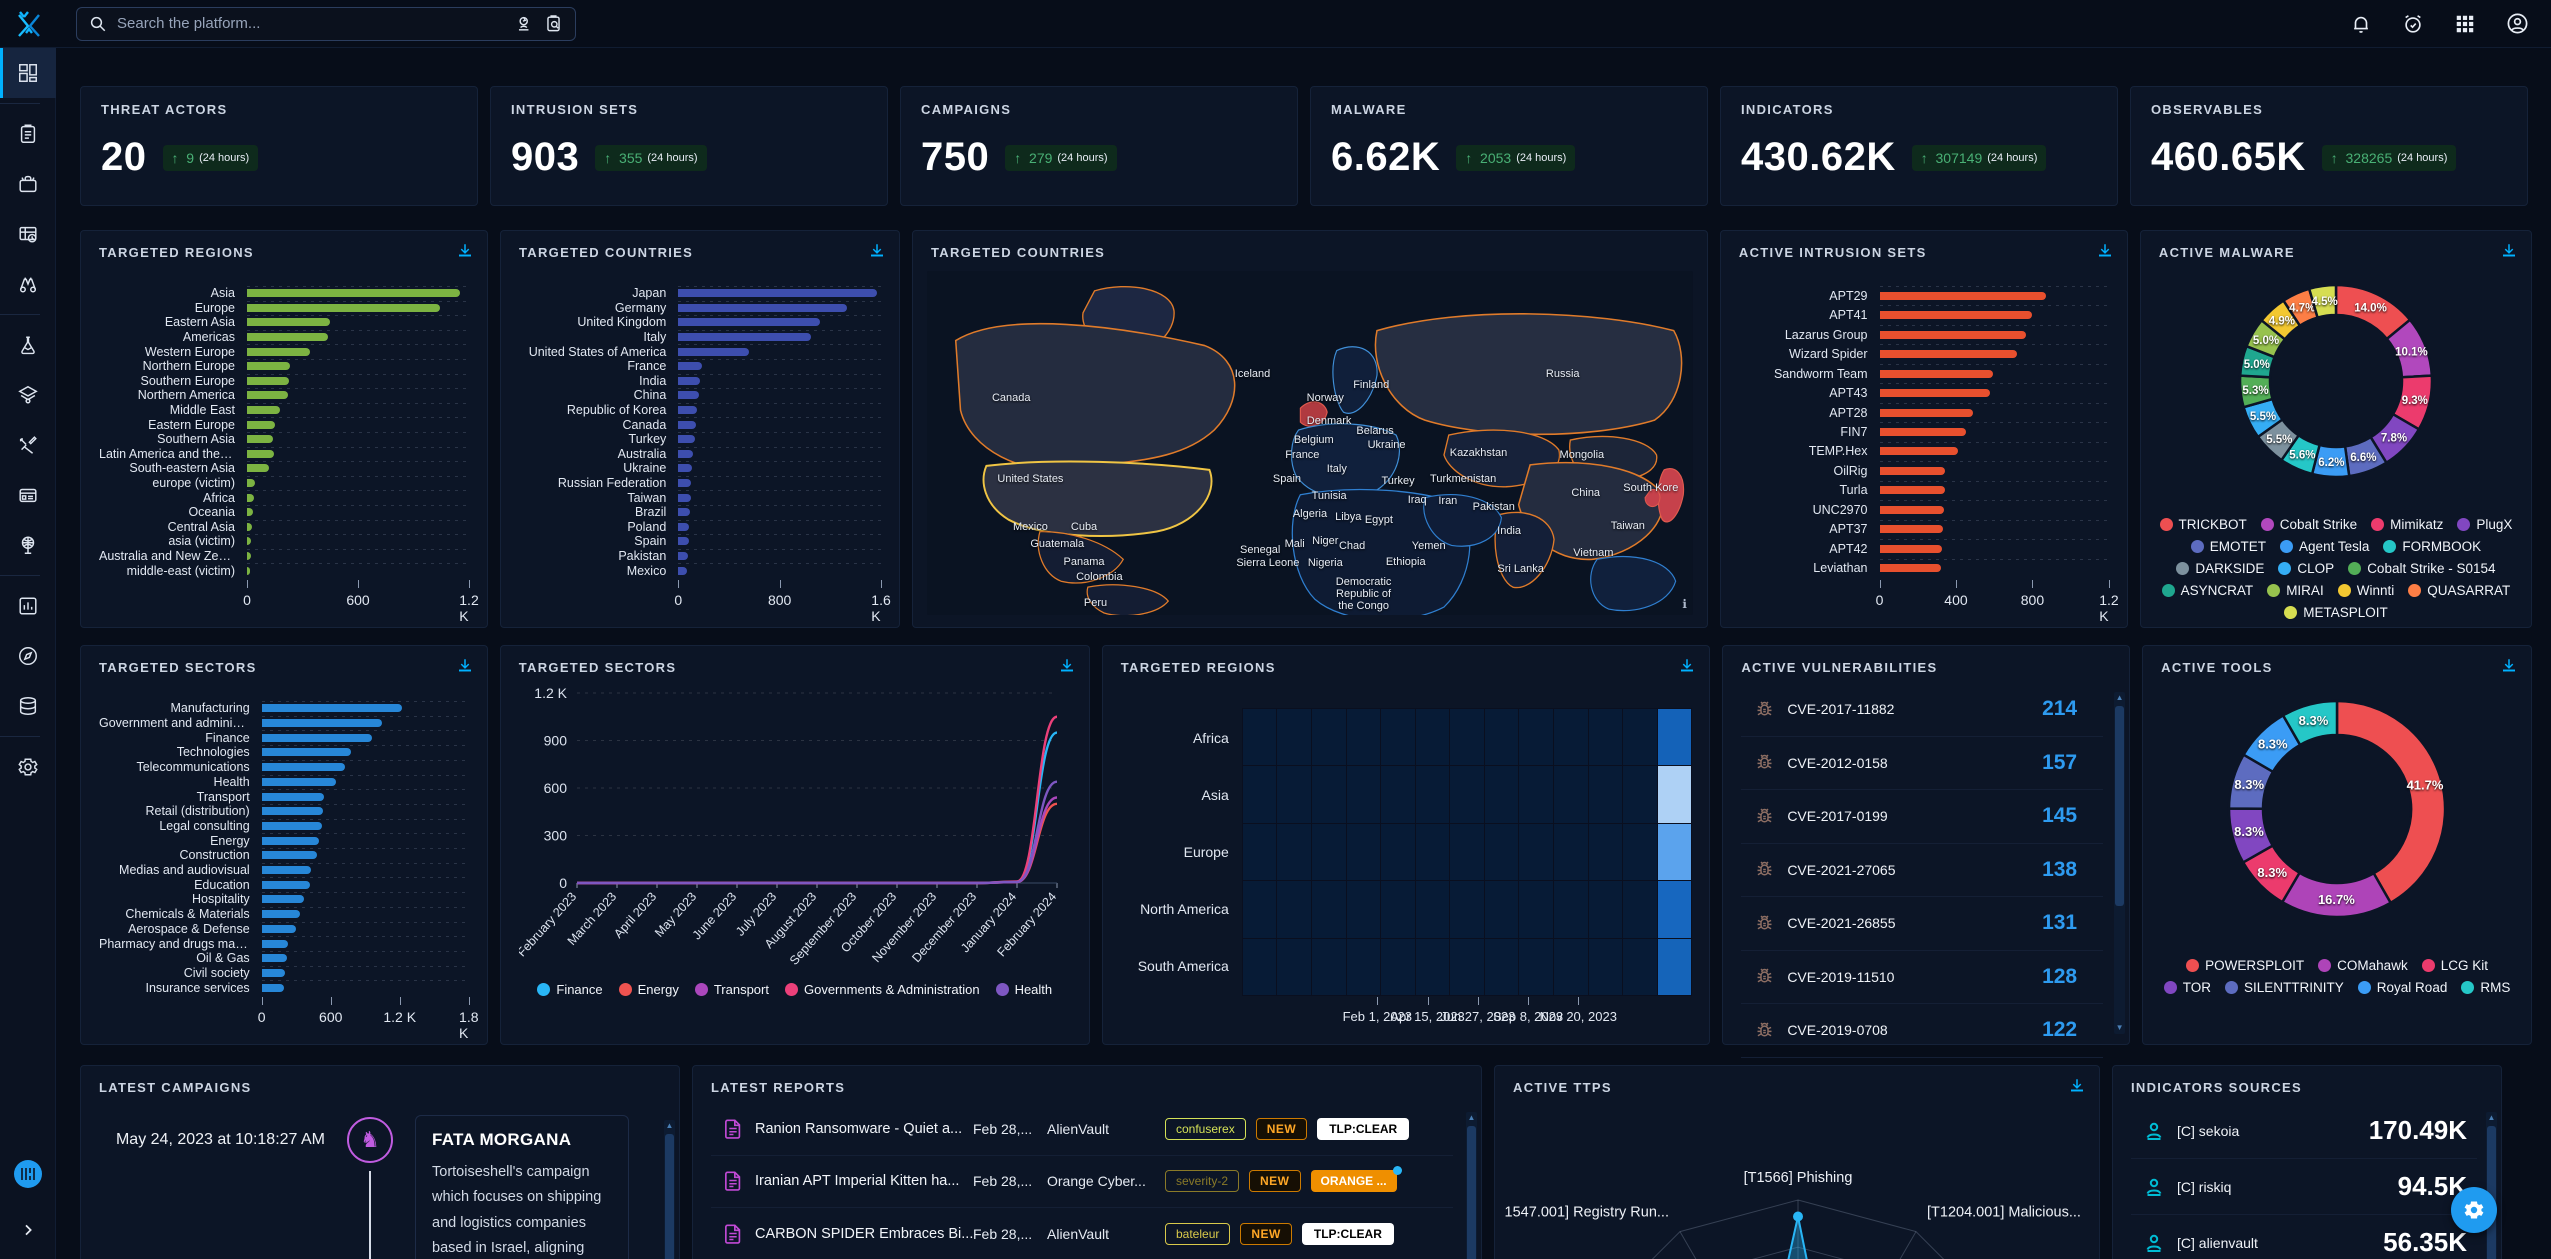  I want to click on map-country-label: Sierra Leone, so click(1268, 563).